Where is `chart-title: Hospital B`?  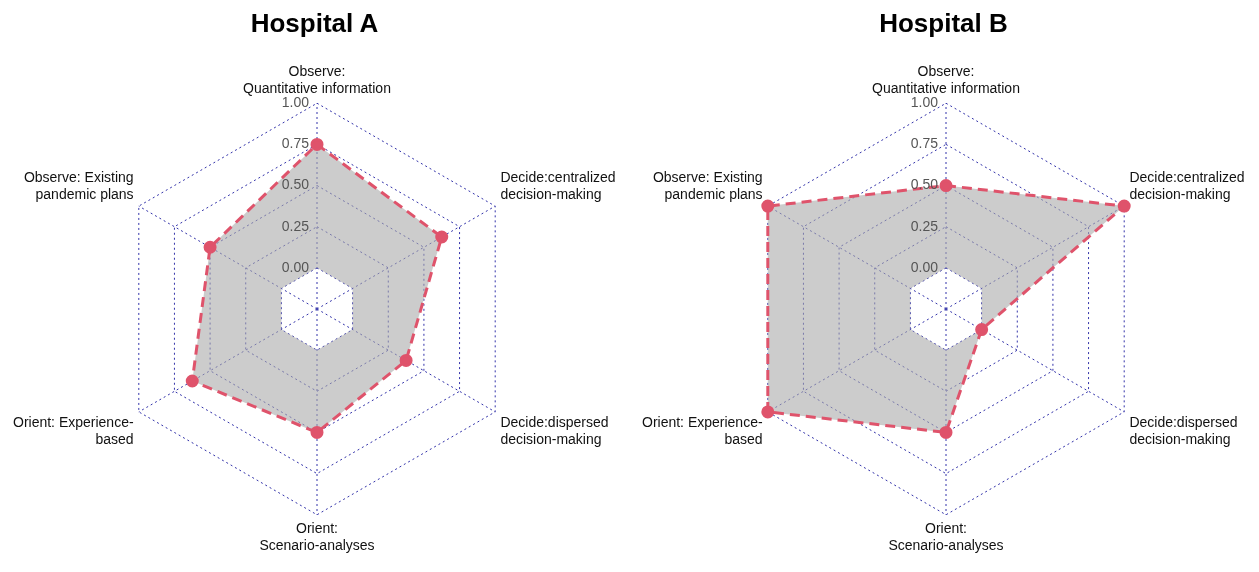 chart-title: Hospital B is located at coordinates (943, 23).